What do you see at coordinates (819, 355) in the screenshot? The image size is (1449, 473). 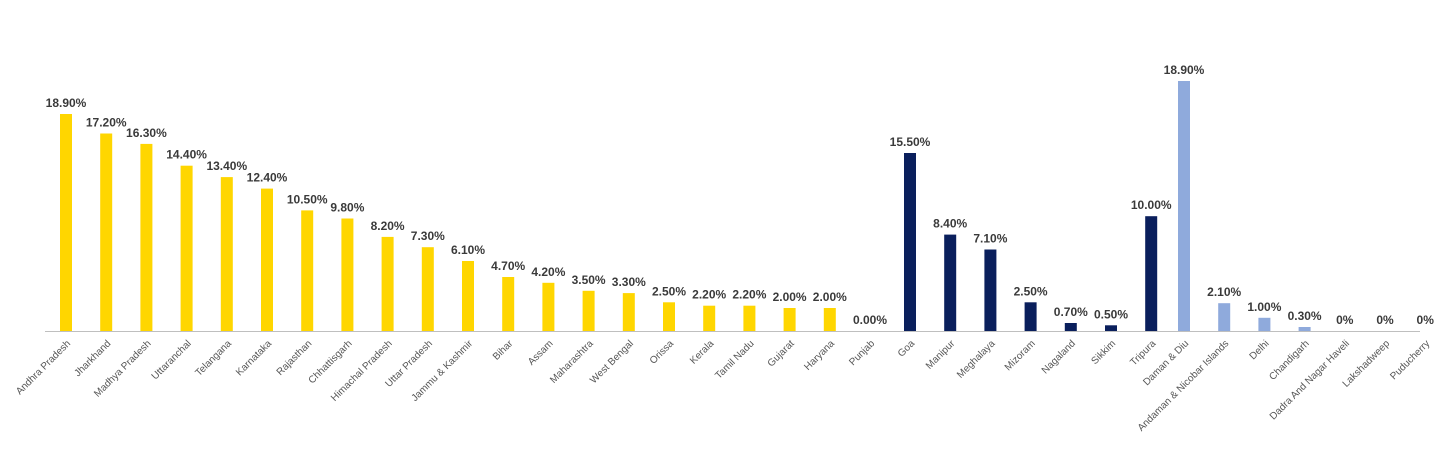 I see `category-label: Haryana` at bounding box center [819, 355].